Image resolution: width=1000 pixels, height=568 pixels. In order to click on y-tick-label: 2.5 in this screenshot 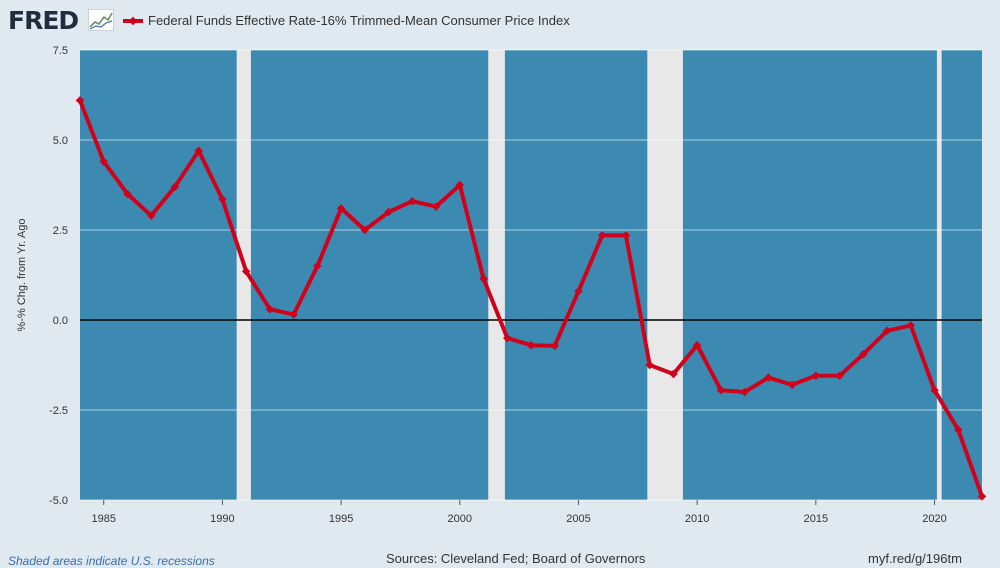, I will do `click(60, 231)`.